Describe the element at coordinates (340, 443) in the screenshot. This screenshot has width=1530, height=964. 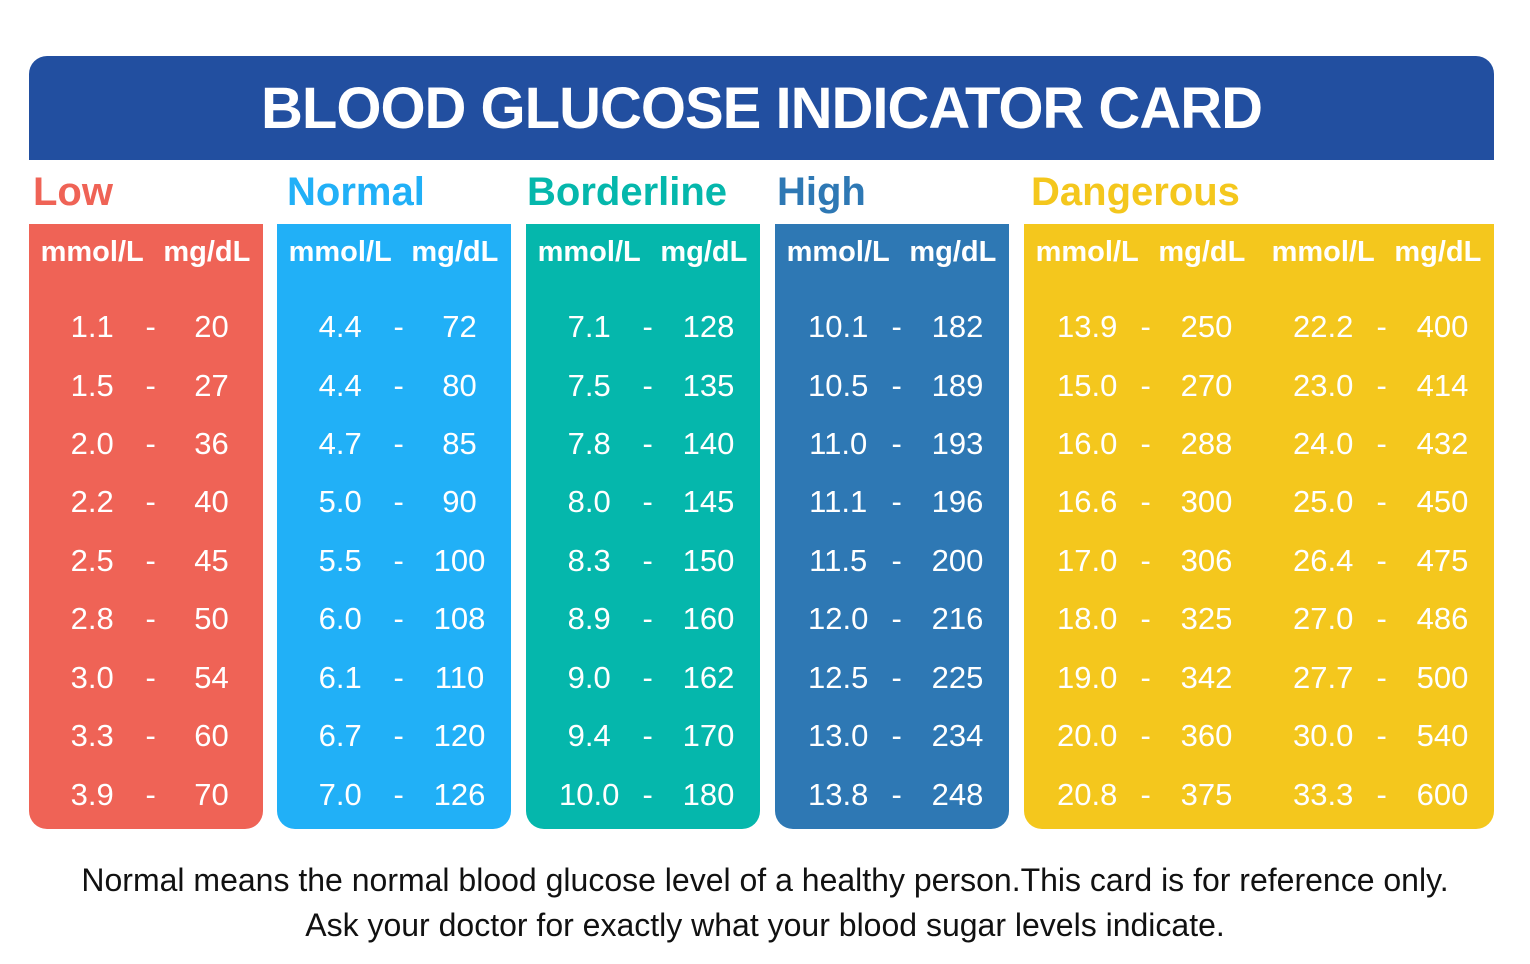
I see `value-mmol: 4.7` at that location.